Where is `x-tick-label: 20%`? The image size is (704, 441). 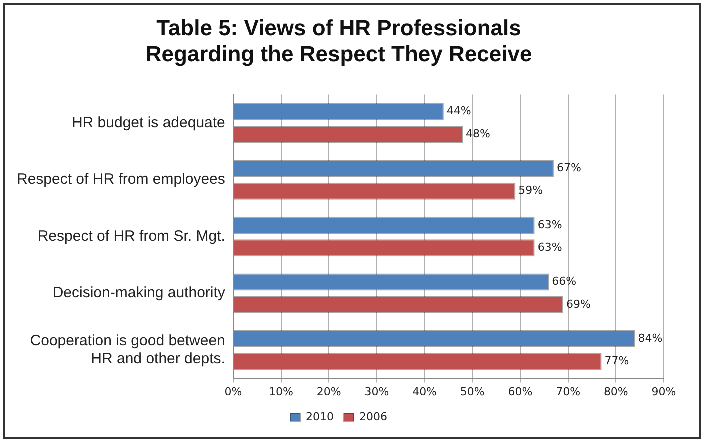
x-tick-label: 20% is located at coordinates (329, 391).